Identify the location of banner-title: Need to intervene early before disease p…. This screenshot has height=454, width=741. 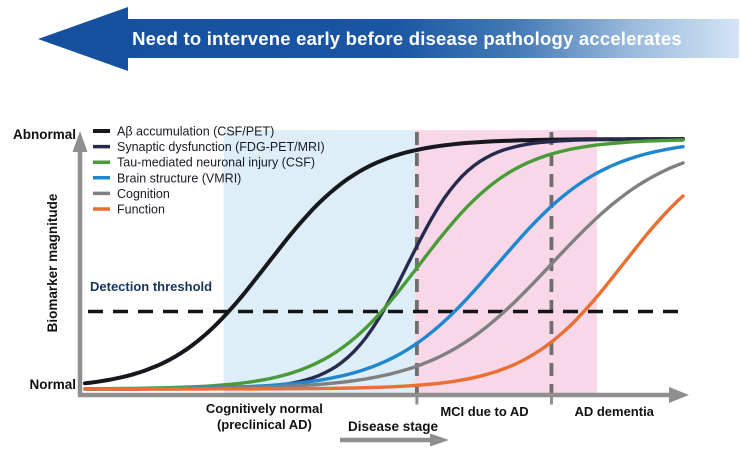
(407, 38).